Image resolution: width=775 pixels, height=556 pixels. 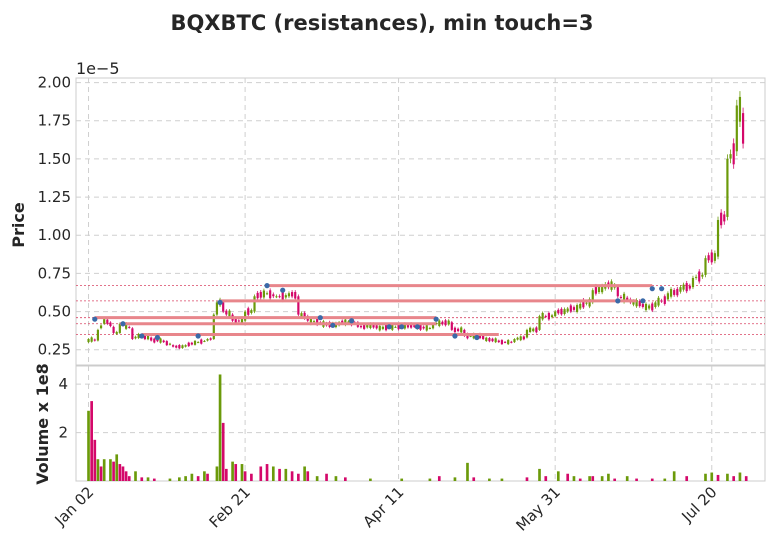 I want to click on price-tick-label: 0.25, so click(x=54, y=350).